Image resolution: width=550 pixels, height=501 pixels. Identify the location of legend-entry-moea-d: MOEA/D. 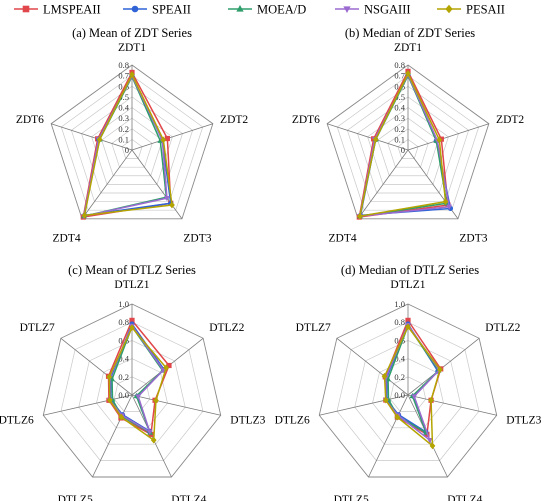
(267, 10).